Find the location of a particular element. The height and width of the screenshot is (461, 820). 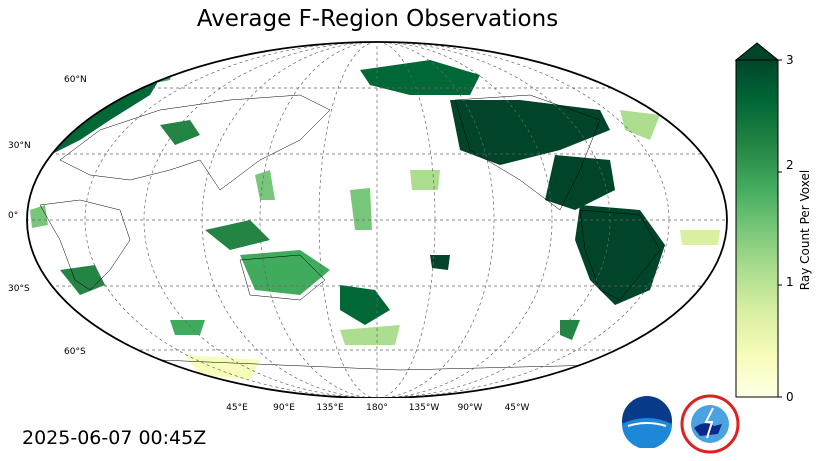

lat-label-60s: 60°S is located at coordinates (75, 352).